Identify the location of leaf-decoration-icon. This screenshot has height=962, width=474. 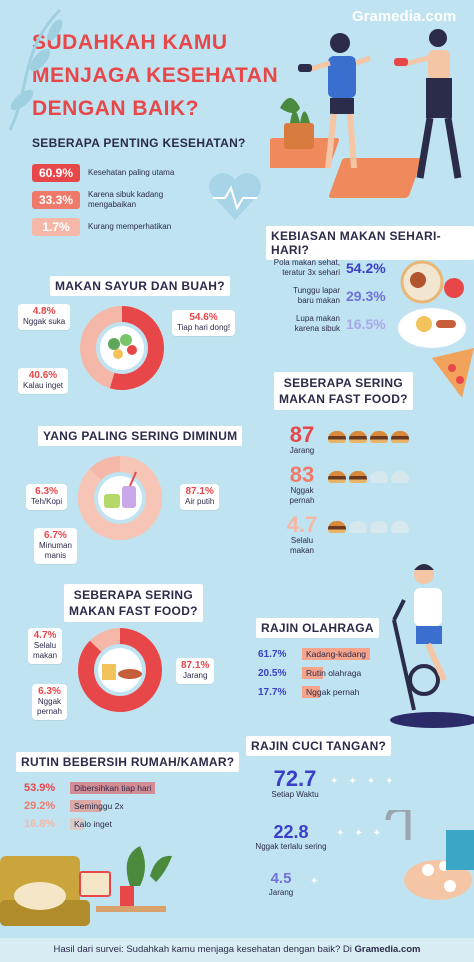
(35, 69).